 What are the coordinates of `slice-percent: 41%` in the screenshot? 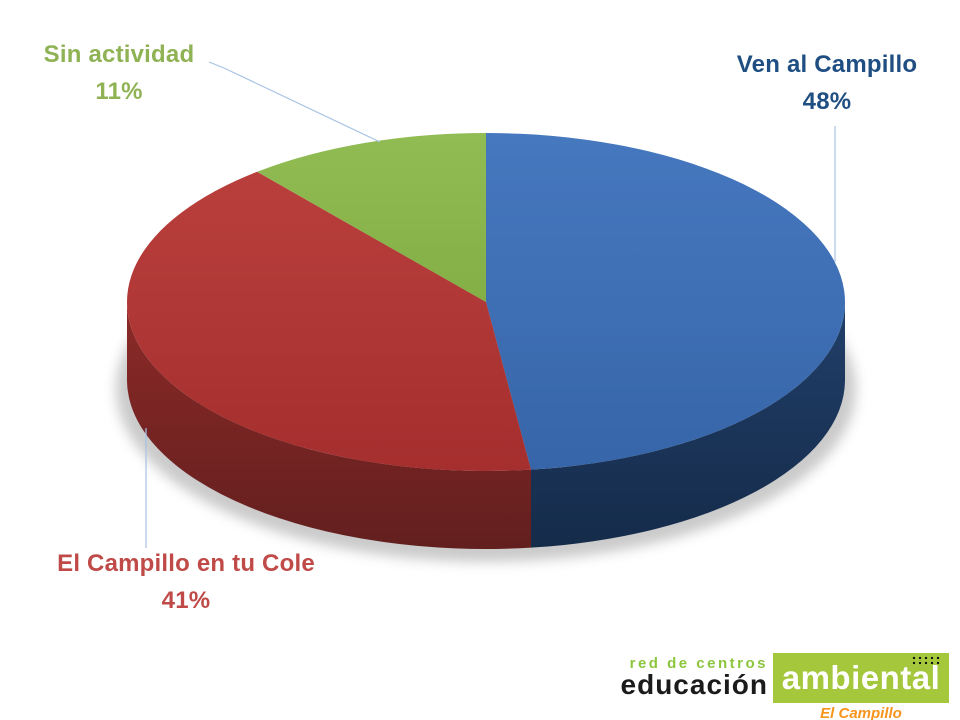 It's located at (186, 600).